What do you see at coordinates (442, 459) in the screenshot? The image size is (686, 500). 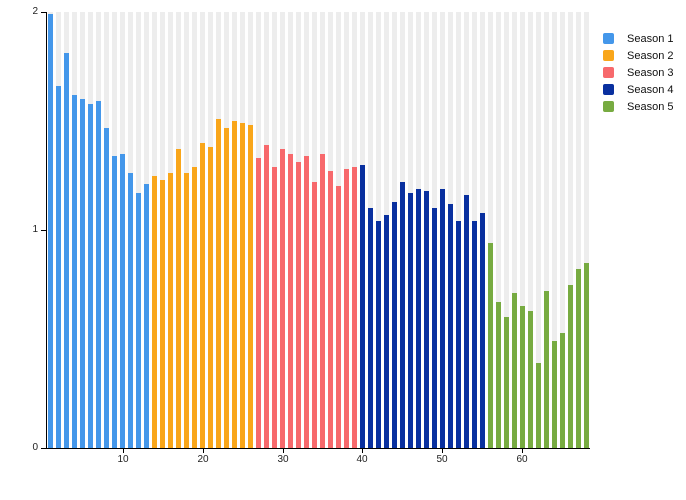 I see `x-axis-label: 50` at bounding box center [442, 459].